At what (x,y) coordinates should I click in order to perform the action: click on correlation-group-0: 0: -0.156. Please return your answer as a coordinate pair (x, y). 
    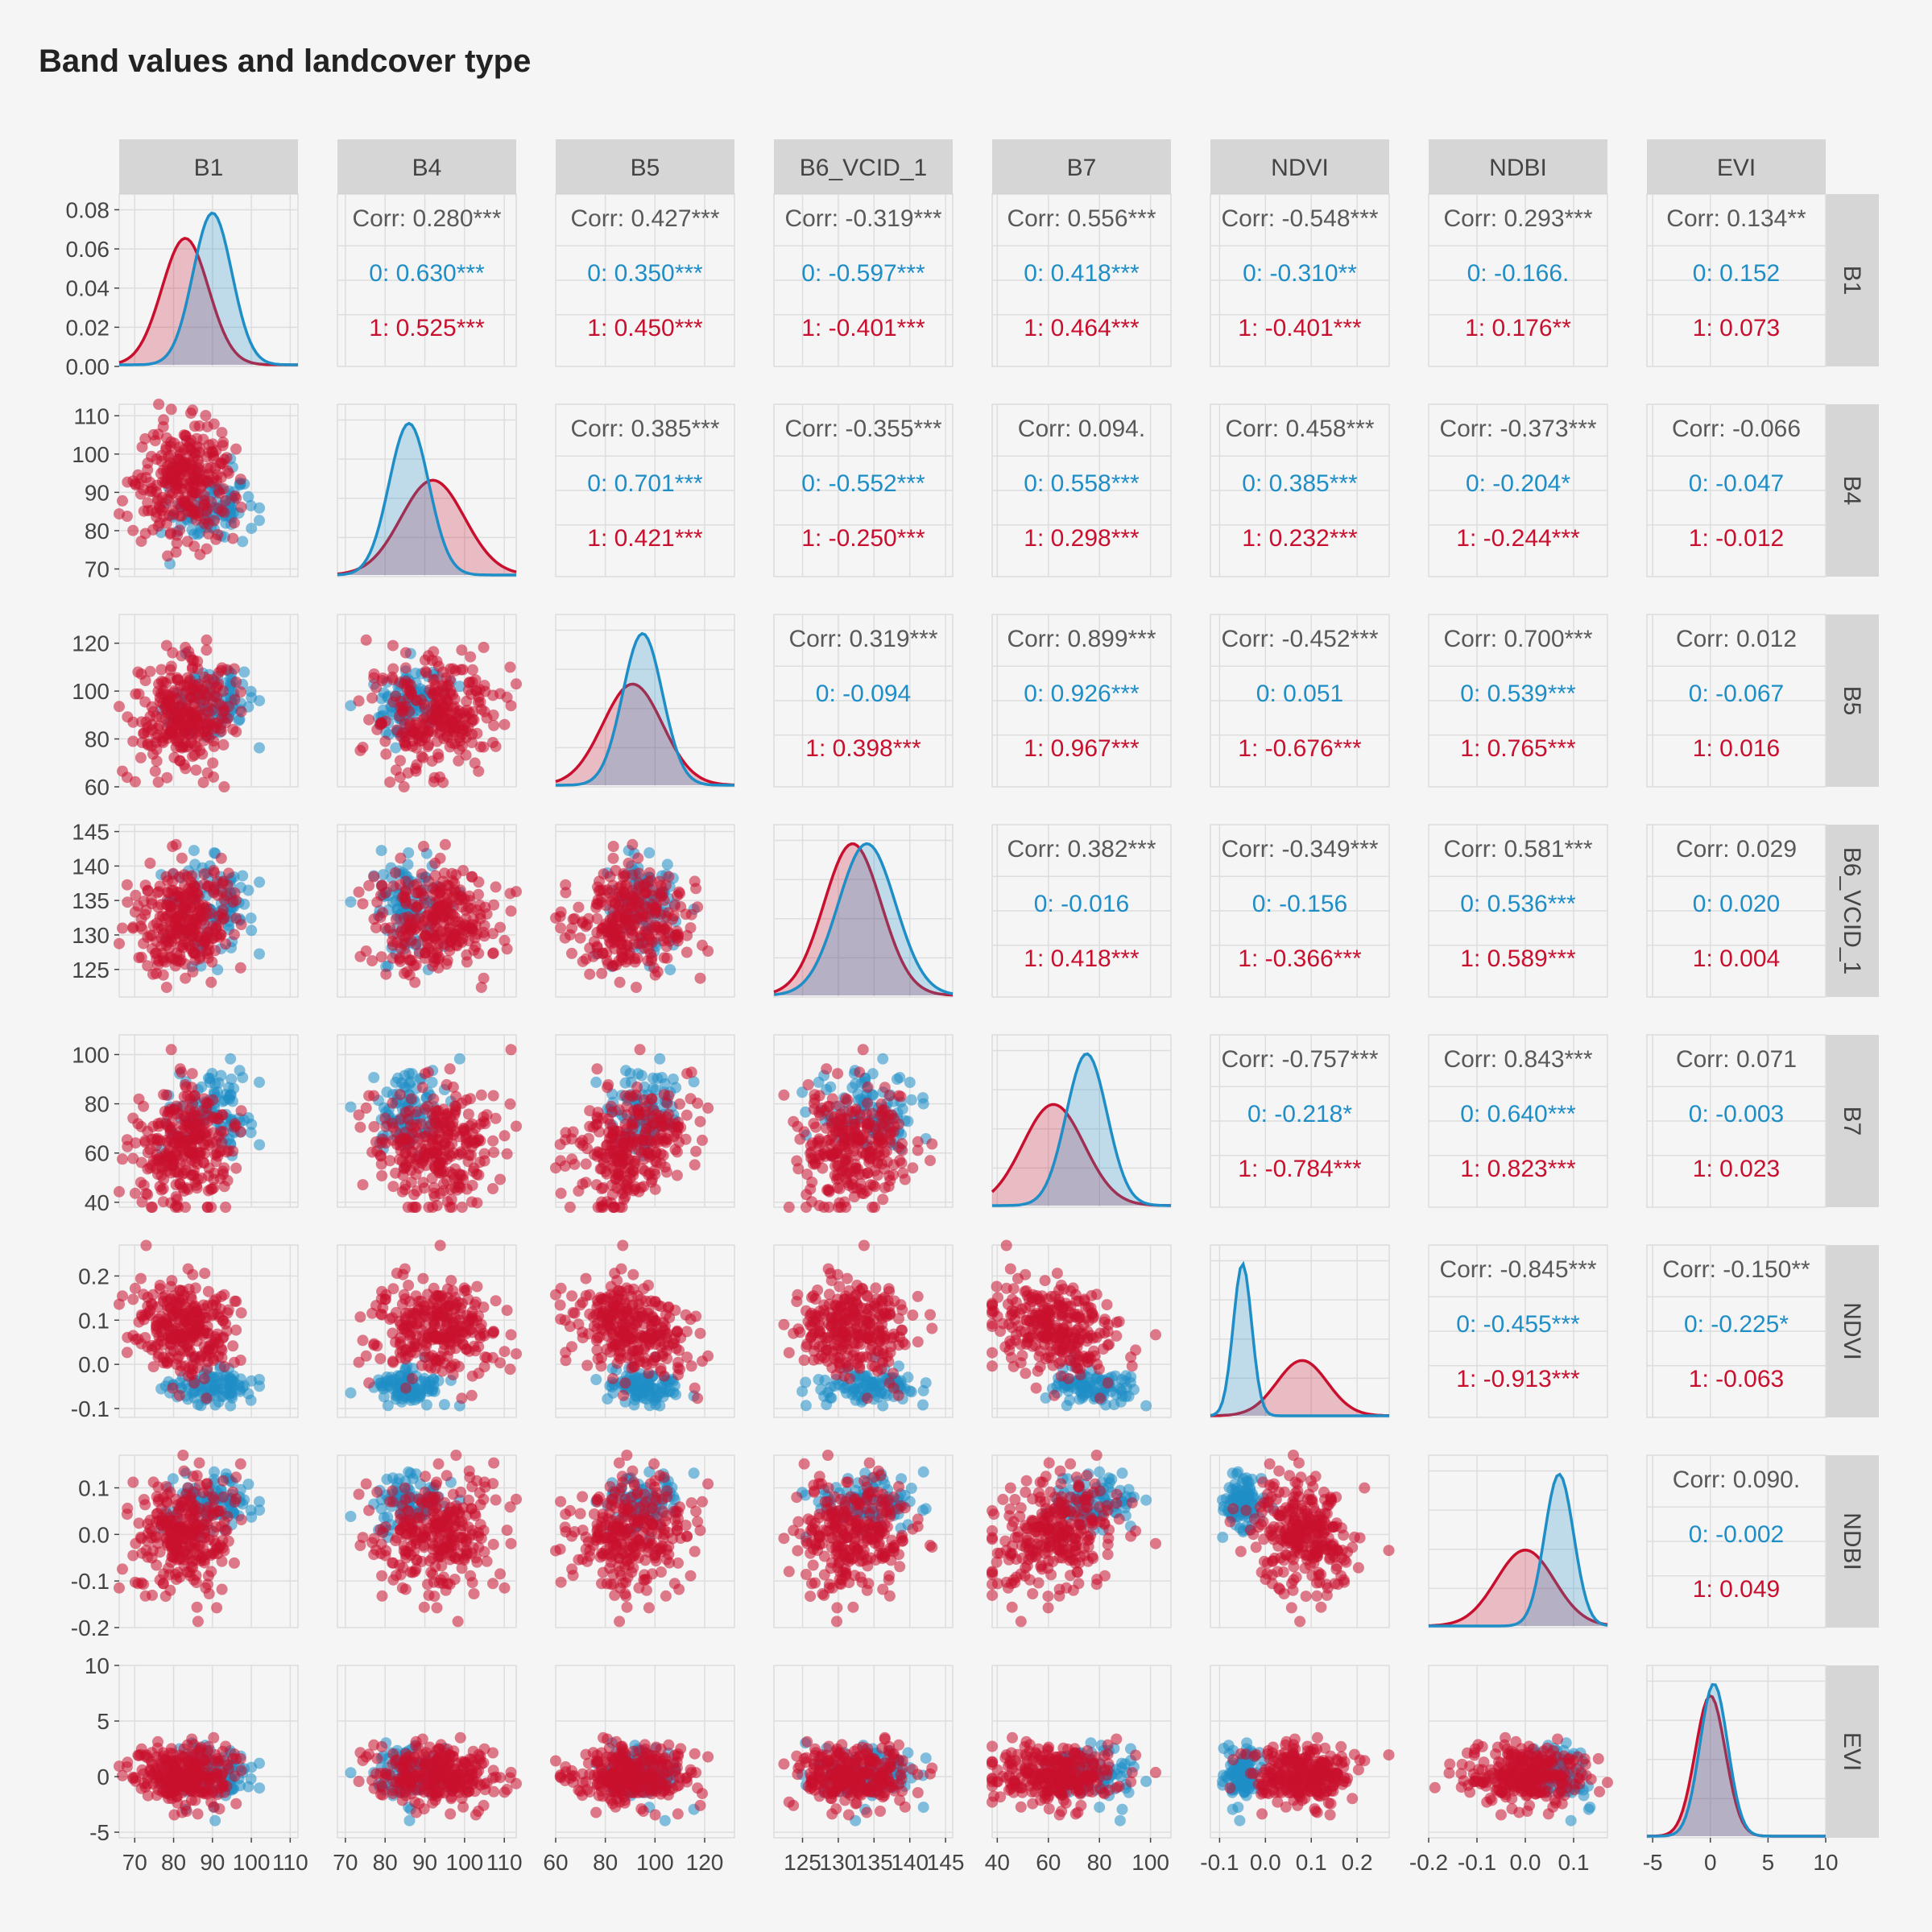
    Looking at the image, I should click on (1300, 904).